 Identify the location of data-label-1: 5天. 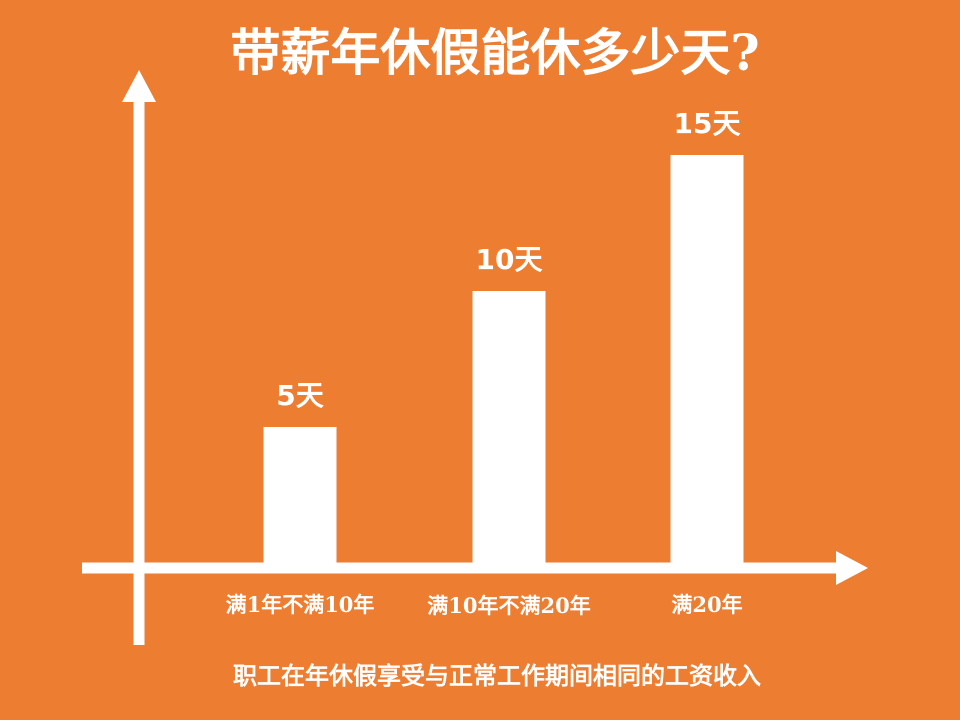
(299, 395).